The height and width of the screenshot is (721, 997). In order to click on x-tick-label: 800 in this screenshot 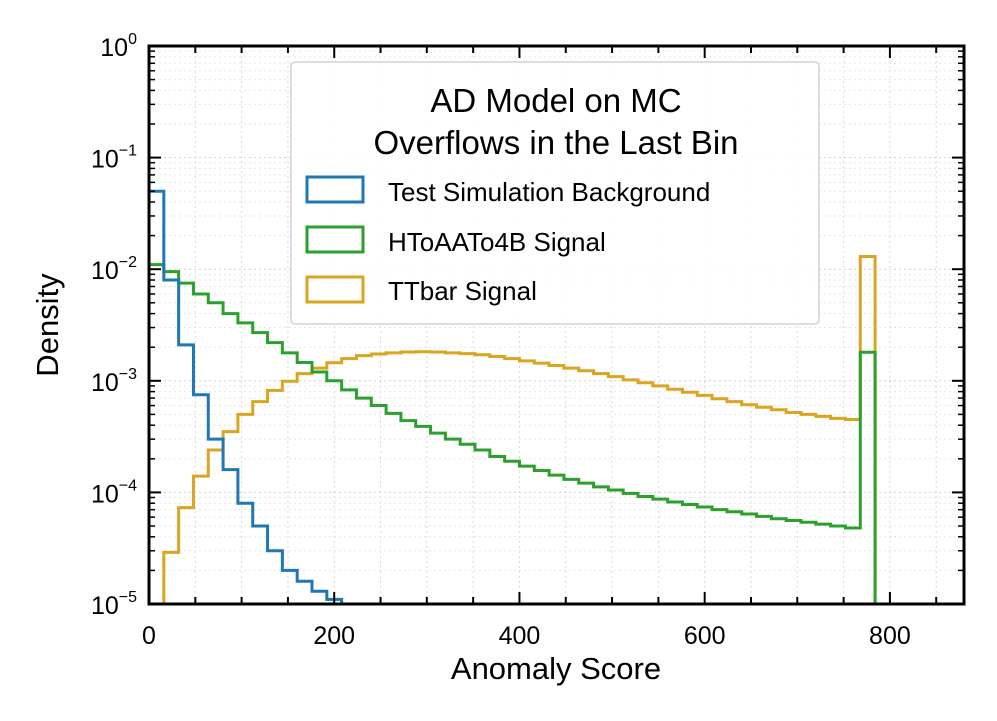, I will do `click(890, 636)`.